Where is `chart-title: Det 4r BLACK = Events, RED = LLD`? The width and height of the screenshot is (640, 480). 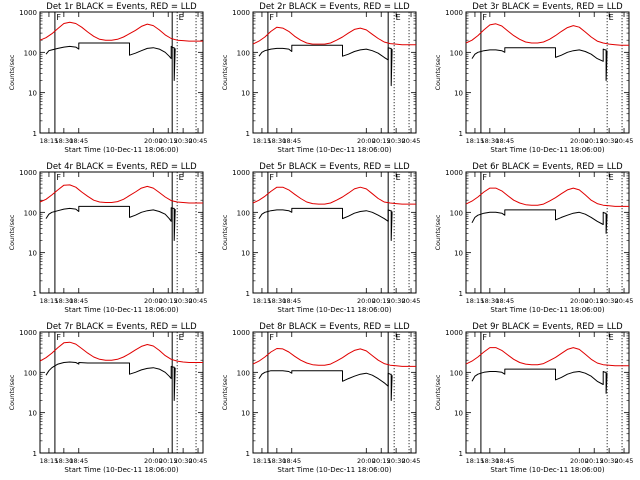
chart-title: Det 4r BLACK = Events, RED = LLD is located at coordinates (121, 167).